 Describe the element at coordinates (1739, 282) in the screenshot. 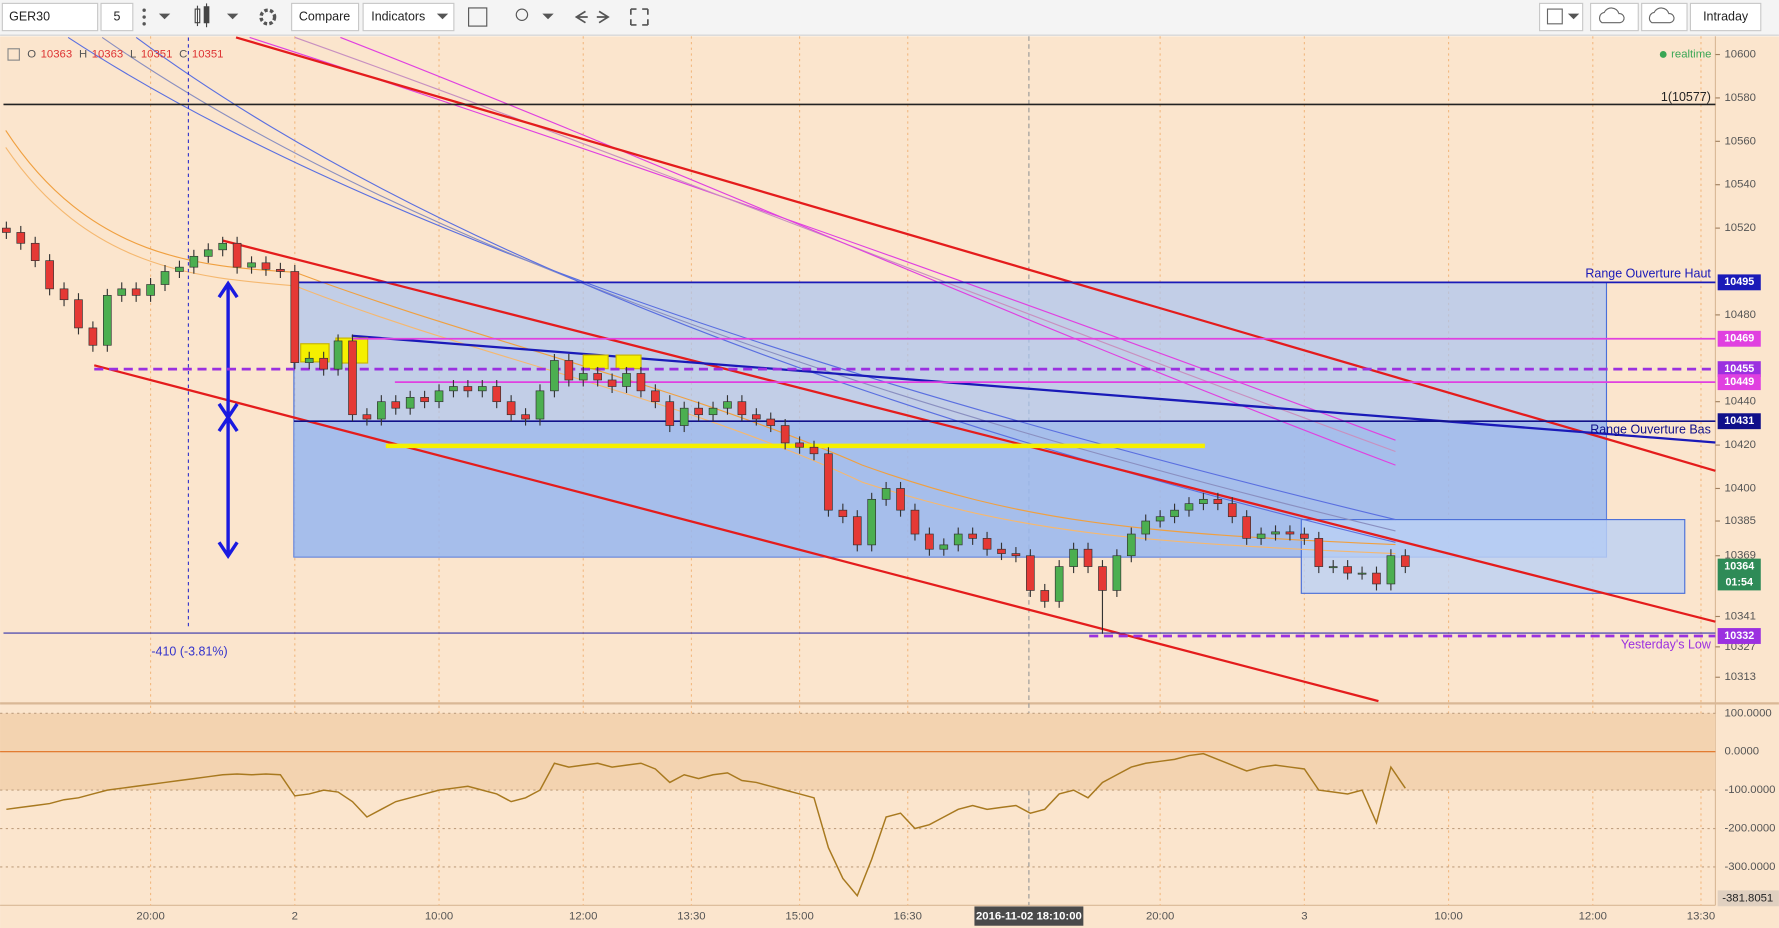

I see `price-badge-label: 10495` at that location.